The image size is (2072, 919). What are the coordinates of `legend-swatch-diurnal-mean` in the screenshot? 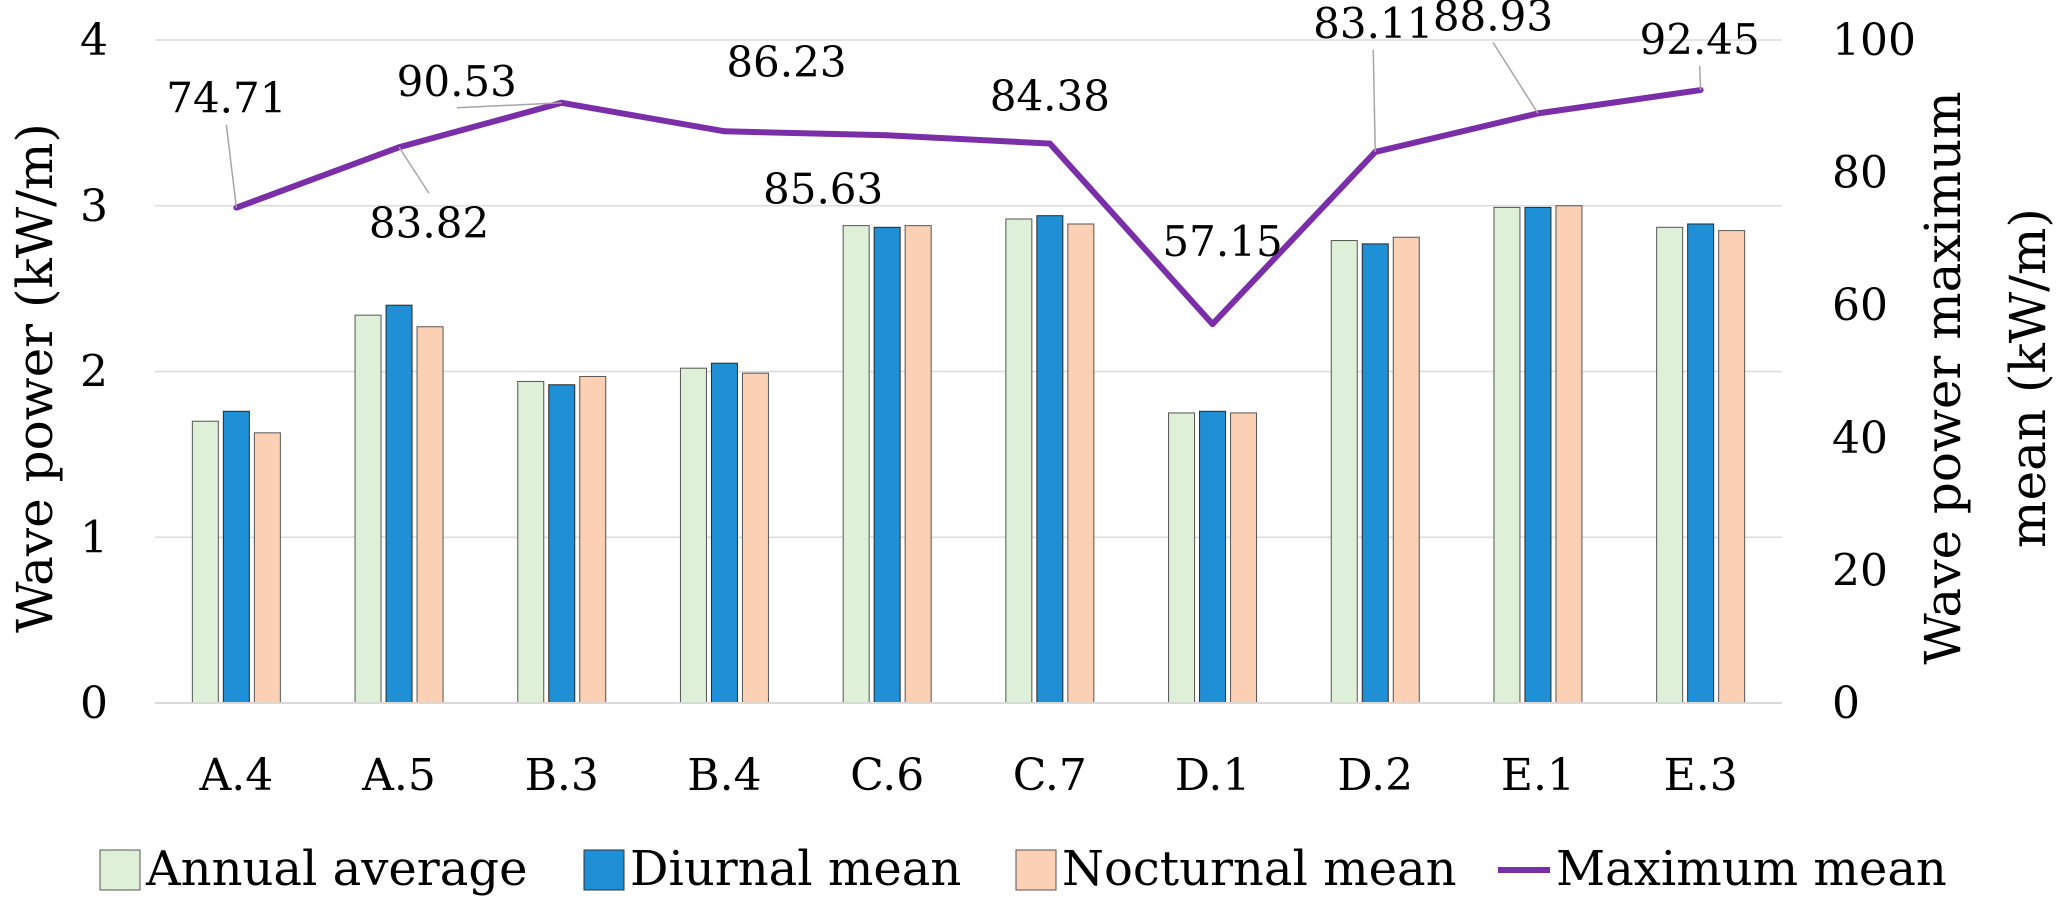 It's located at (604, 870).